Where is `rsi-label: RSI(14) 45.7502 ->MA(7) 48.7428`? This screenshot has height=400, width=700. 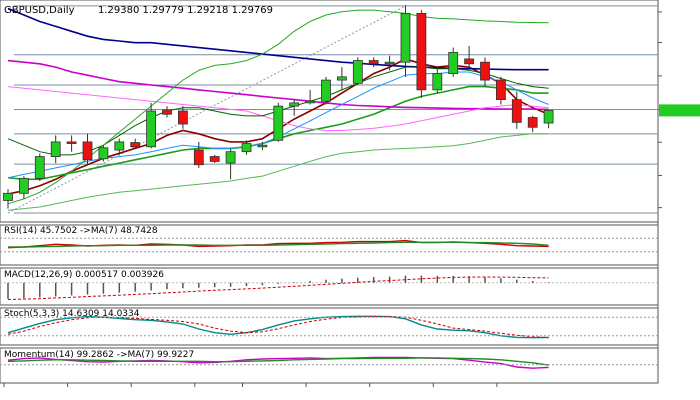
rsi-label: RSI(14) 45.7502 ->MA(7) 48.7428 is located at coordinates (81, 231).